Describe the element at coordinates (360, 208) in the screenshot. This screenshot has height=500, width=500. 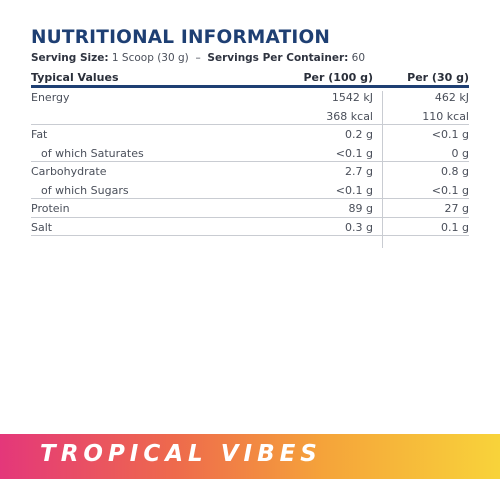
I see `row-per-100g: 89 g` at that location.